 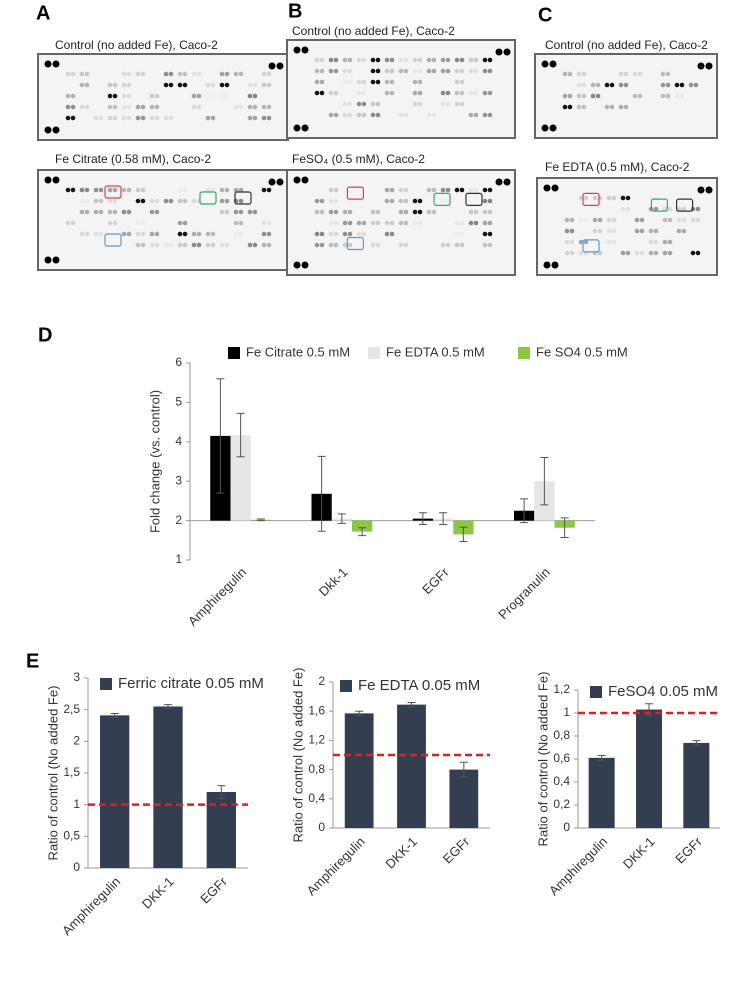 What do you see at coordinates (435, 351) in the screenshot?
I see `legend-label: Fe EDTA 0.5 mM` at bounding box center [435, 351].